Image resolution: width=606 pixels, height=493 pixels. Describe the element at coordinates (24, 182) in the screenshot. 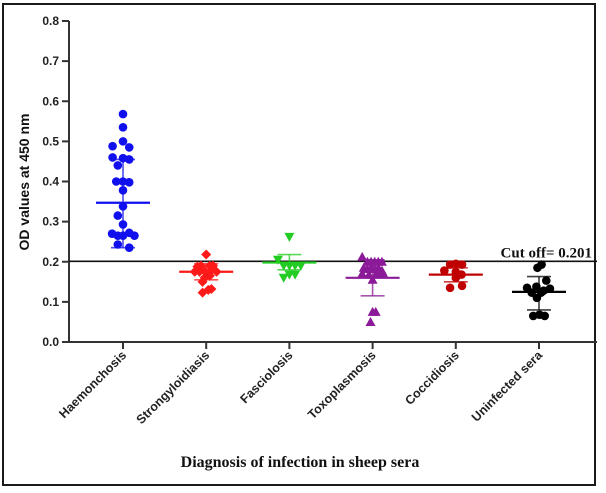

I see `y-axis-label: OD values at 450 nm` at that location.